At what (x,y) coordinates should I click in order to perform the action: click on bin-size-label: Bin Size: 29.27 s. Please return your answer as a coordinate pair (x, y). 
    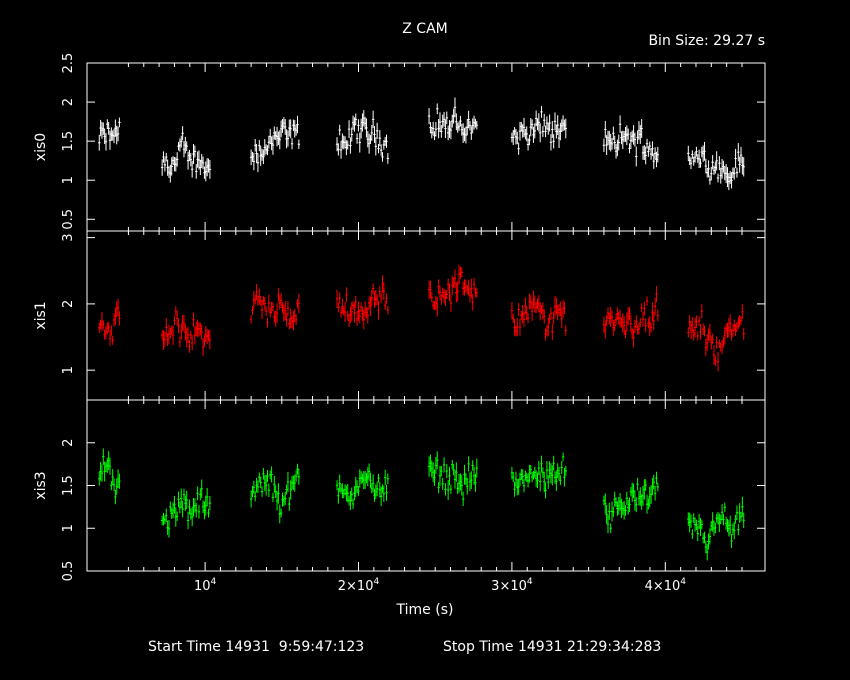
    Looking at the image, I should click on (706, 41).